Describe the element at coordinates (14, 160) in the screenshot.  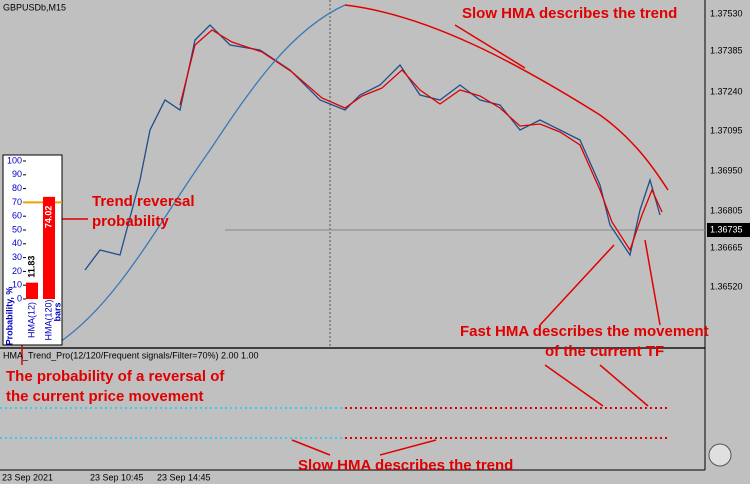
I see `panel-tick-label: 100` at that location.